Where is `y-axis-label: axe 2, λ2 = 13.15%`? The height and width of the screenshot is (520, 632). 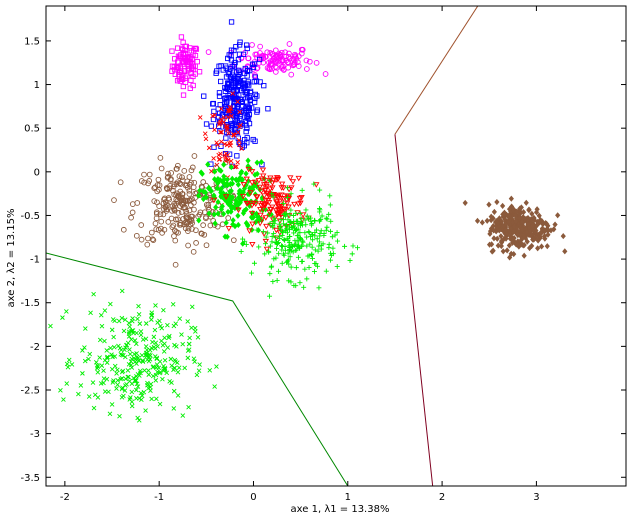
y-axis-label: axe 2, λ2 = 13.15% is located at coordinates (11, 258).